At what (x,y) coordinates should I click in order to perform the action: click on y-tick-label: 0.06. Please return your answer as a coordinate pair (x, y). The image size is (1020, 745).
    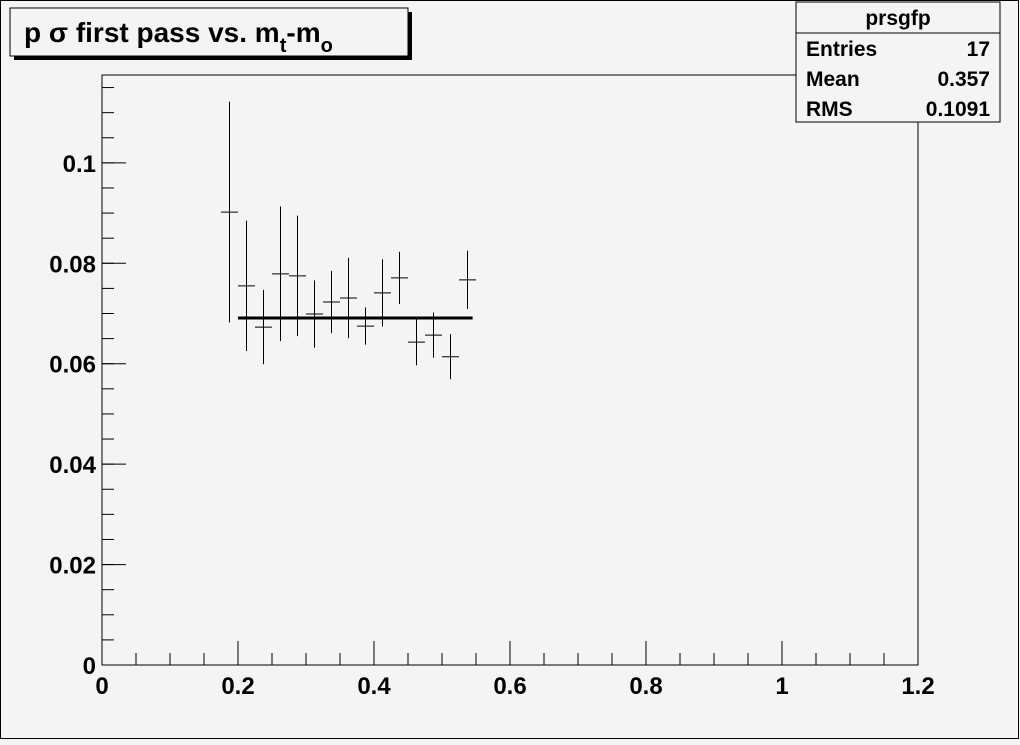
    Looking at the image, I should click on (72, 365).